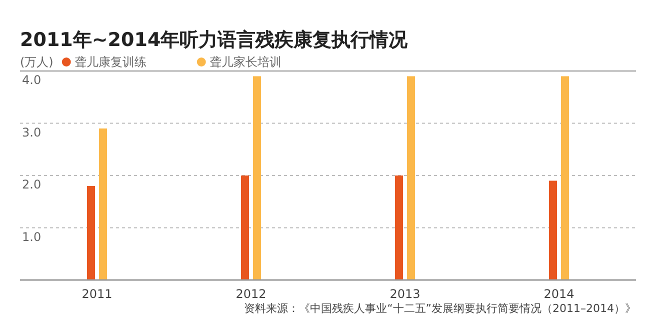  Describe the element at coordinates (32, 237) in the screenshot. I see `y-tick-label: 1.0` at that location.